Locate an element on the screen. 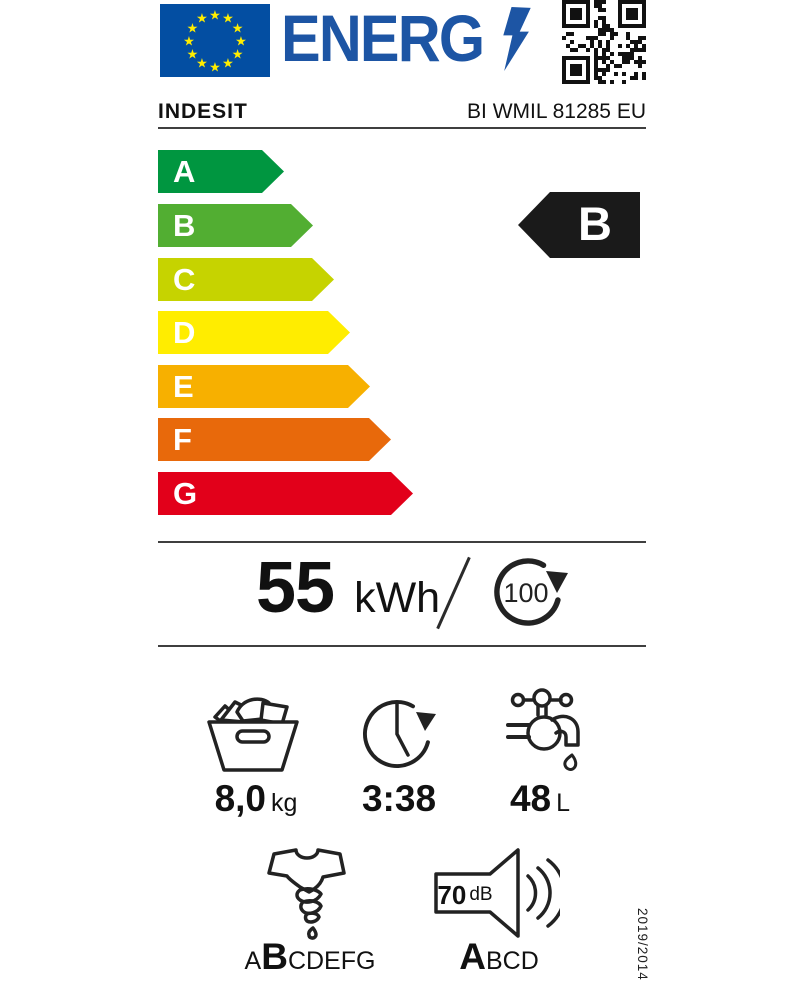 This screenshot has width=800, height=993. energy-divider is located at coordinates (402, 646).